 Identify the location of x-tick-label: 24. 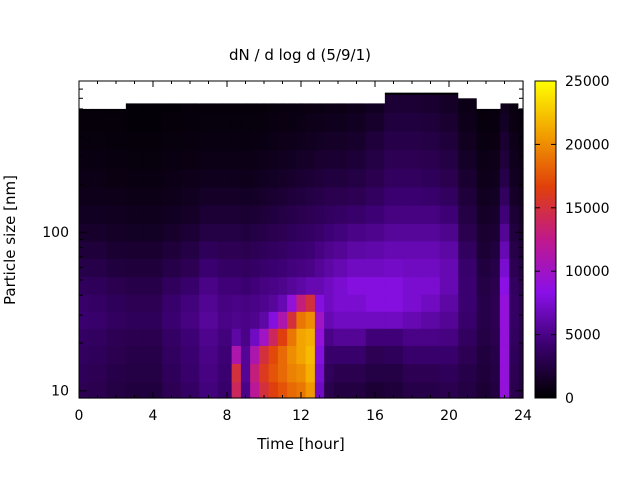
(523, 416).